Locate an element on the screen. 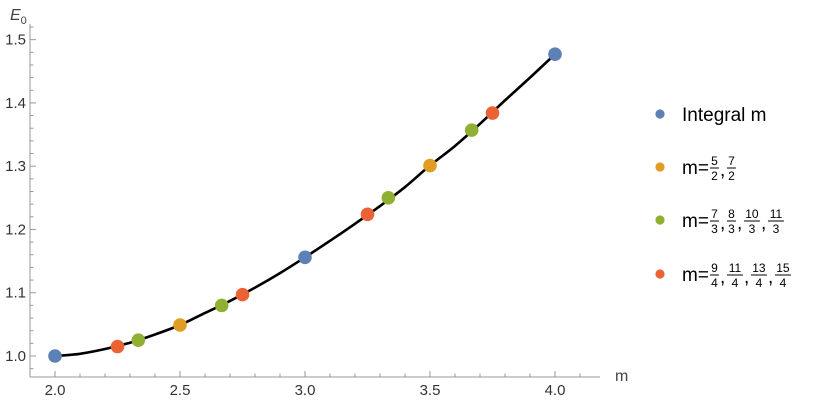 This screenshot has height=401, width=830. x-tick-label: 2.5 is located at coordinates (180, 390).